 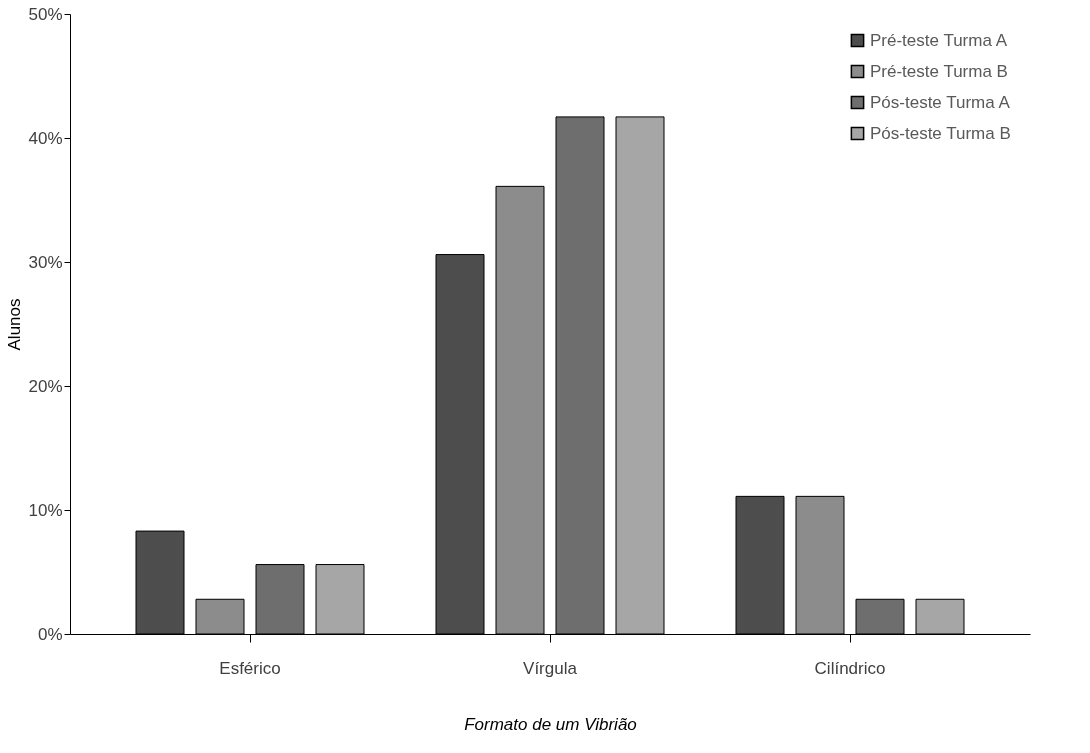 What do you see at coordinates (550, 668) in the screenshot?
I see `x-tick-label: Vírgula` at bounding box center [550, 668].